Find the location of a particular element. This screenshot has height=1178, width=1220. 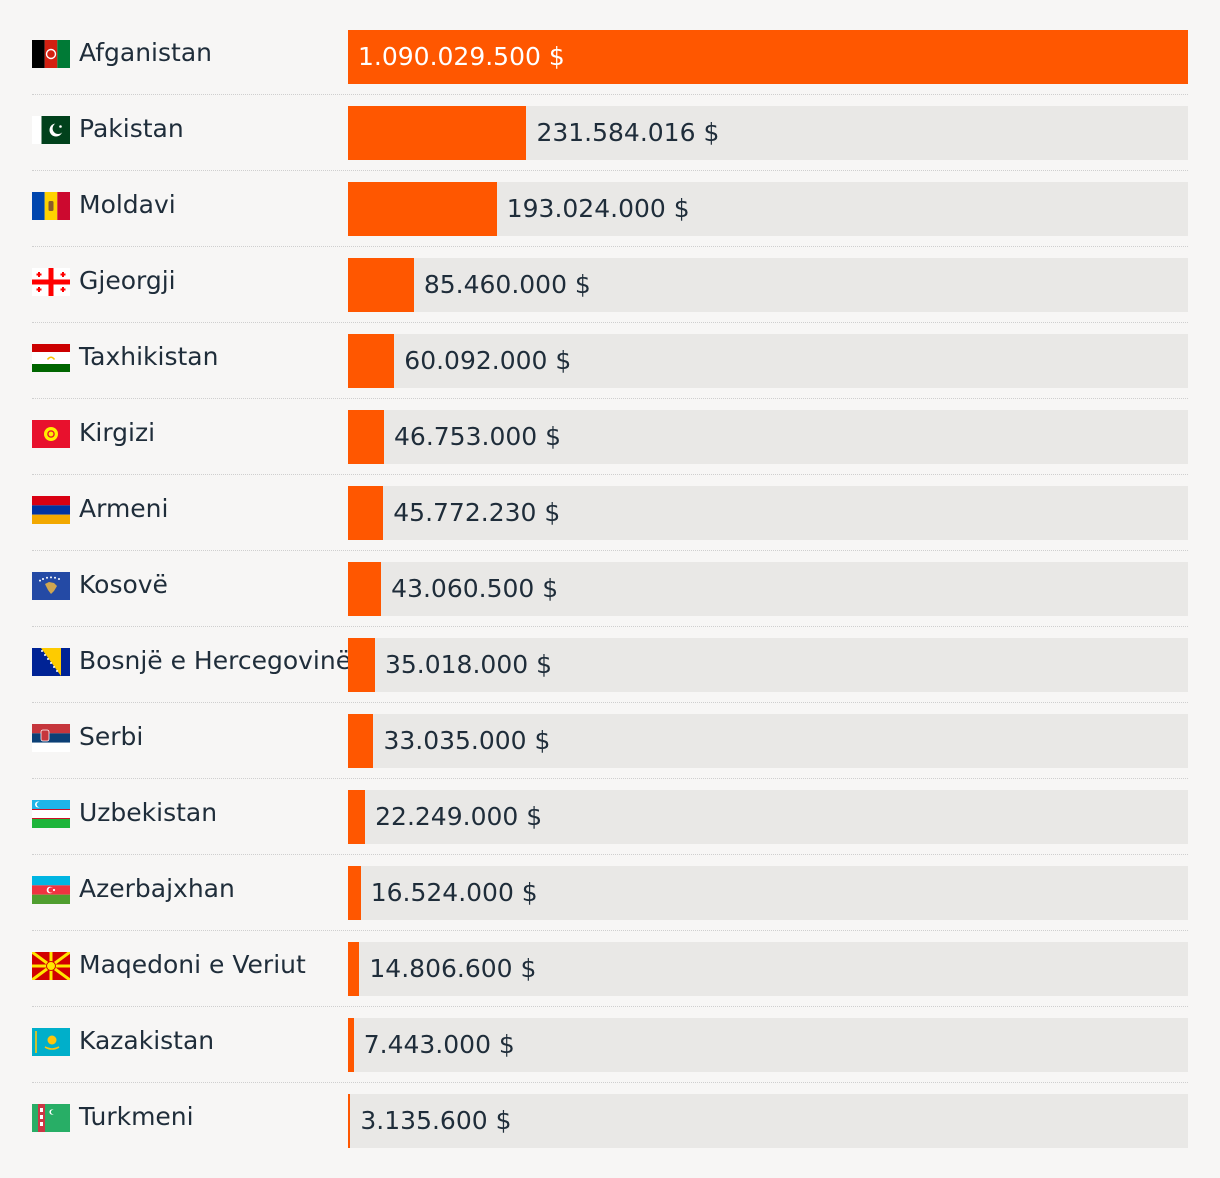

category-label: Uzbekistan is located at coordinates (148, 812).